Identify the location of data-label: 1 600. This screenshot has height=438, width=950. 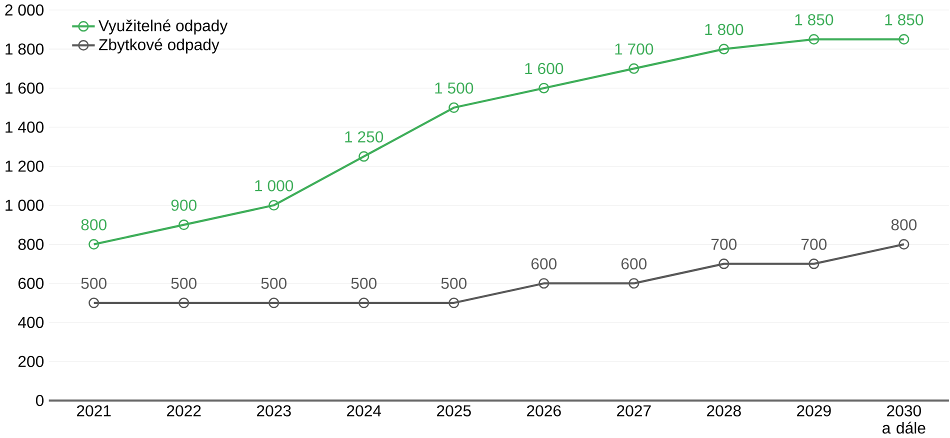
(544, 68).